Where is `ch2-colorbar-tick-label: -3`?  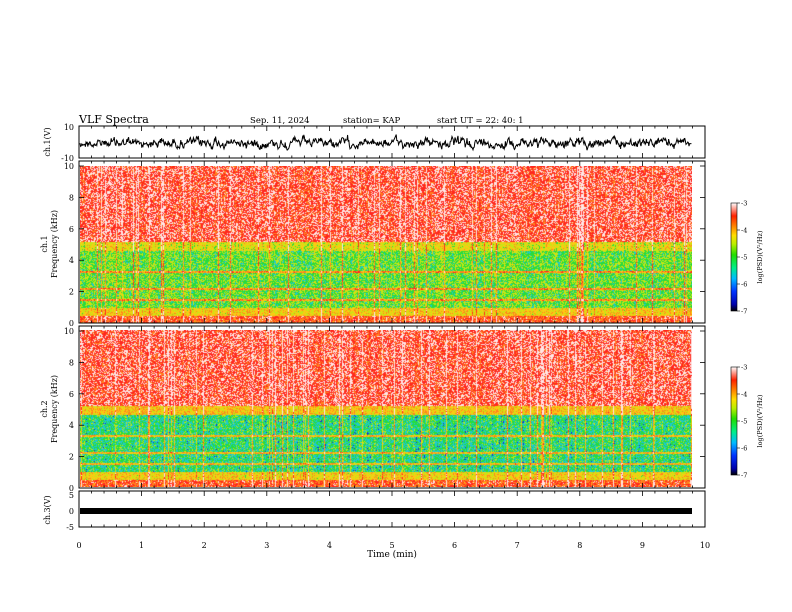
ch2-colorbar-tick-label: -3 is located at coordinates (744, 368).